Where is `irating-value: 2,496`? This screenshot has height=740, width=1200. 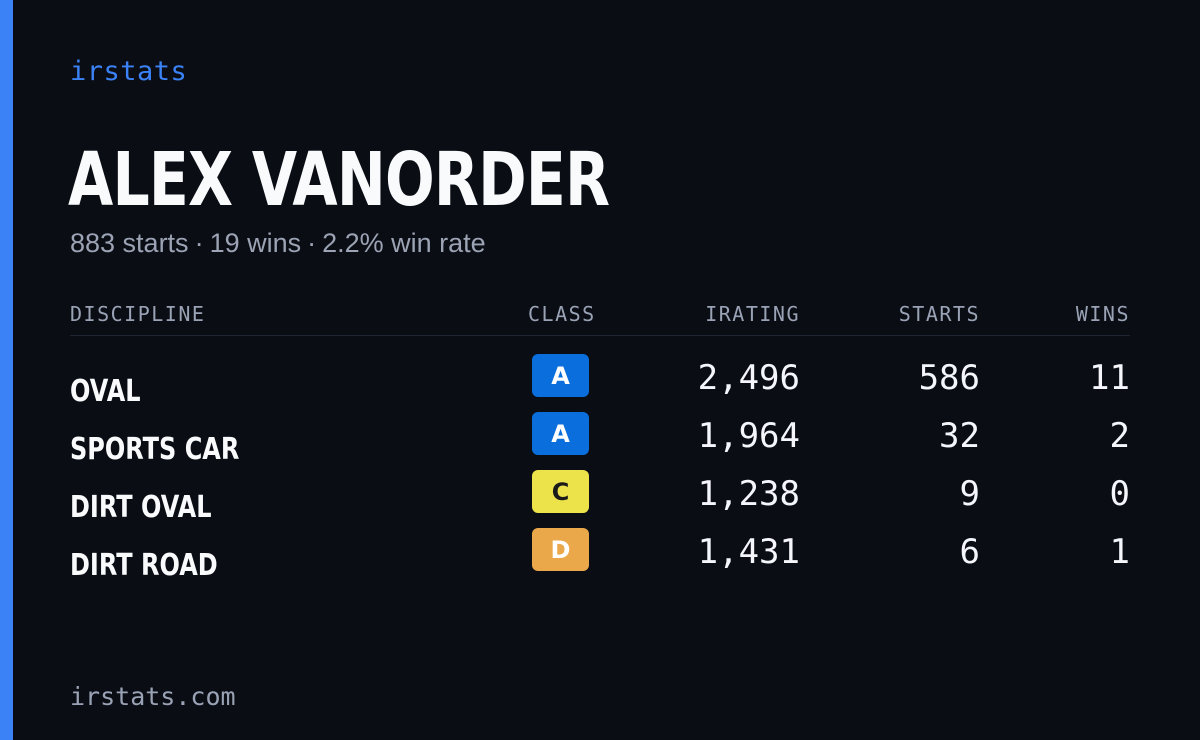
irating-value: 2,496 is located at coordinates (748, 378).